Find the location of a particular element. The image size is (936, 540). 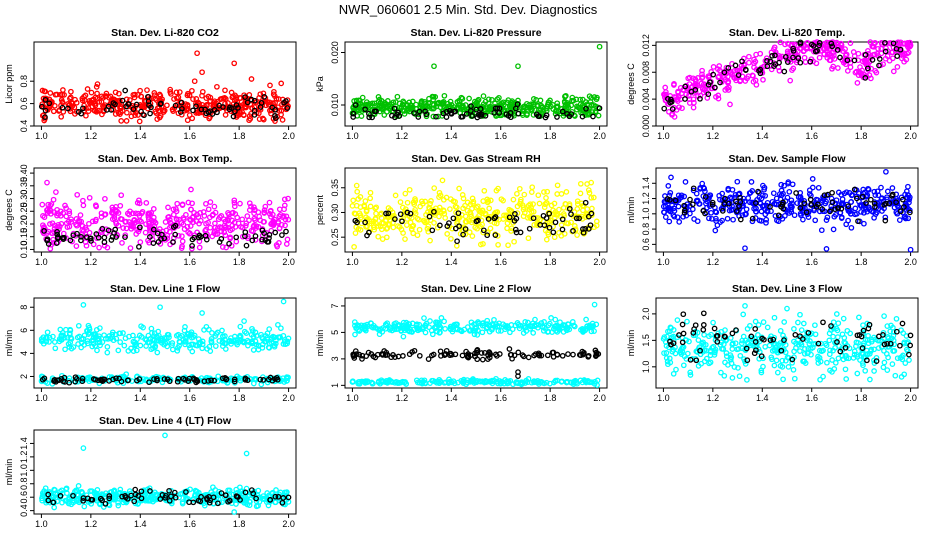

x-tick-label: 1.0 is located at coordinates (663, 136).